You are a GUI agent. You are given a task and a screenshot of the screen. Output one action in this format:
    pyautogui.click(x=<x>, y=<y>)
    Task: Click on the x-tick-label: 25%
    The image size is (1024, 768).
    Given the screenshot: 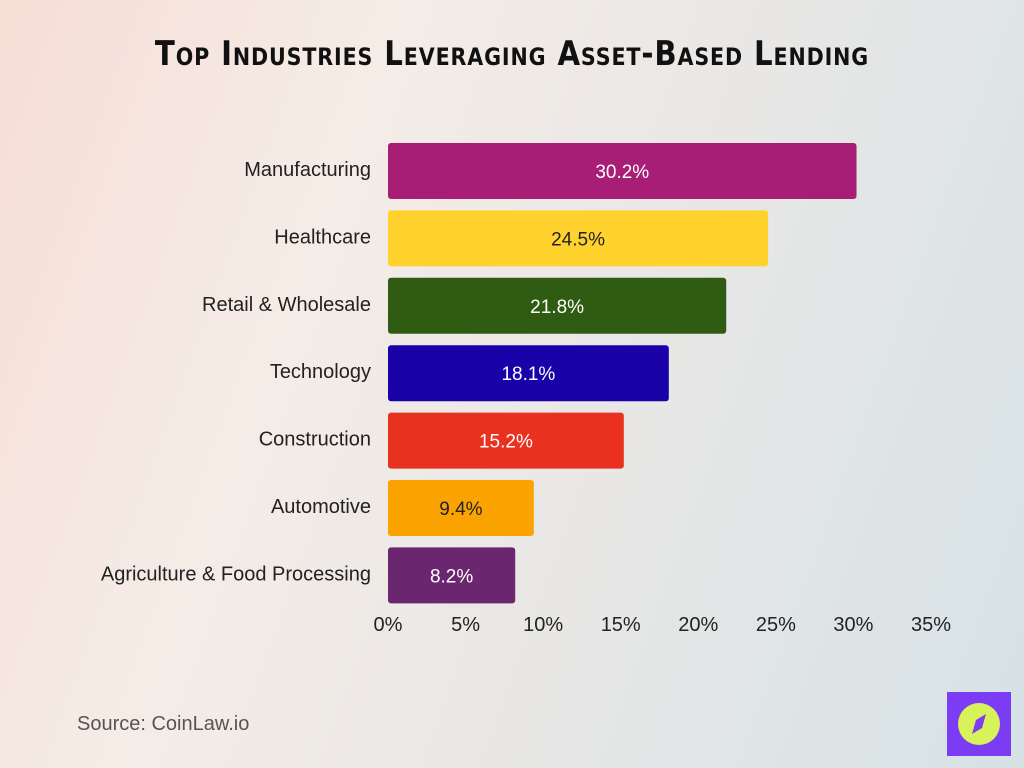 What is the action you would take?
    pyautogui.click(x=776, y=625)
    